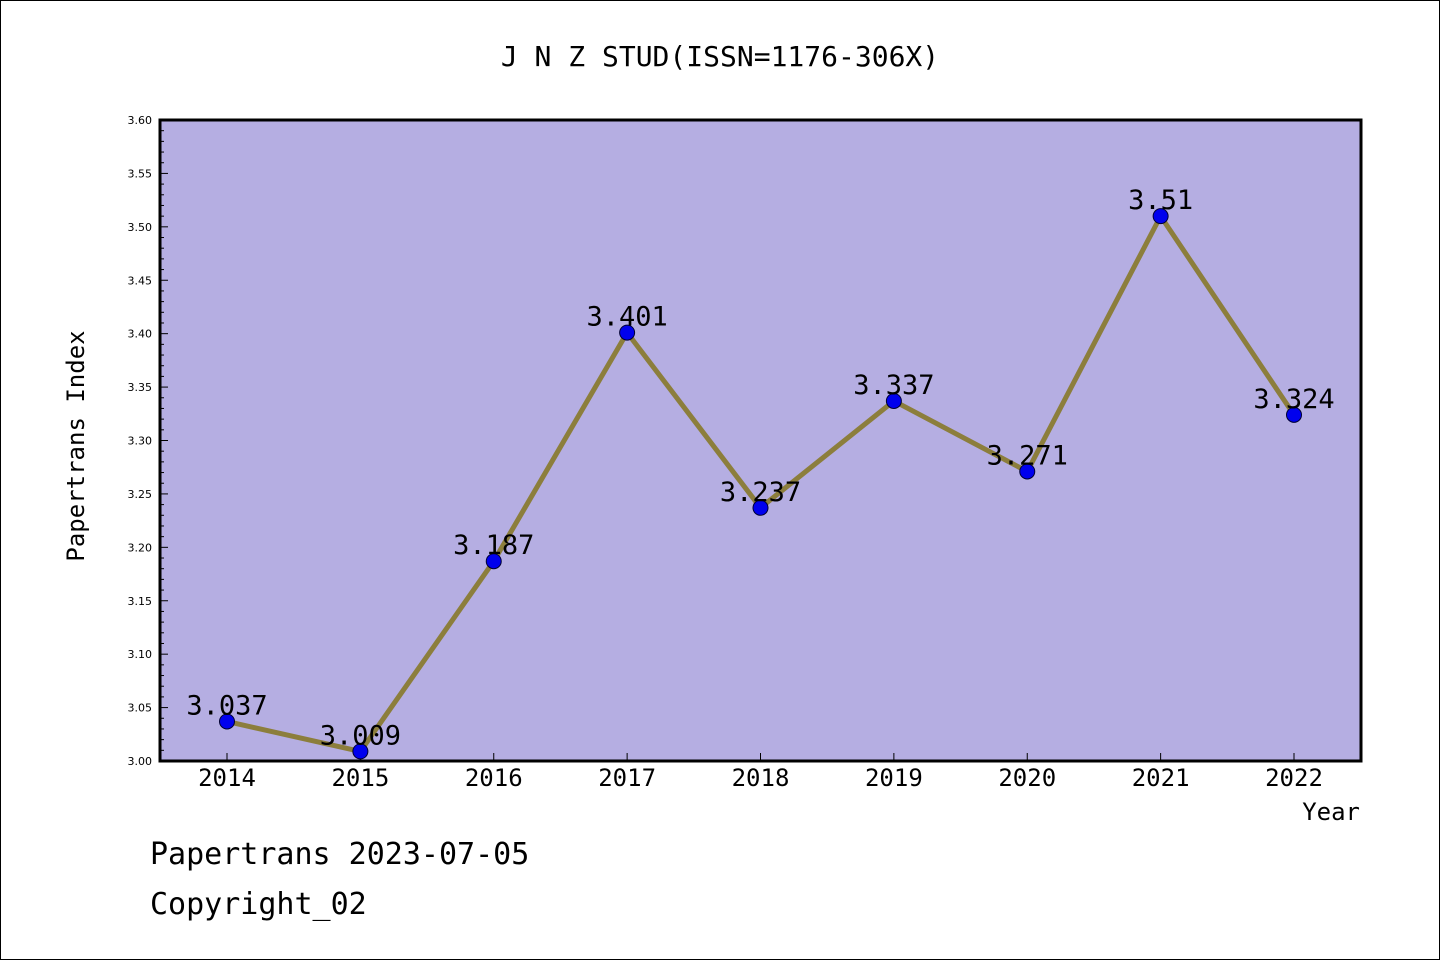  I want to click on data-label: 3.324, so click(1293, 399).